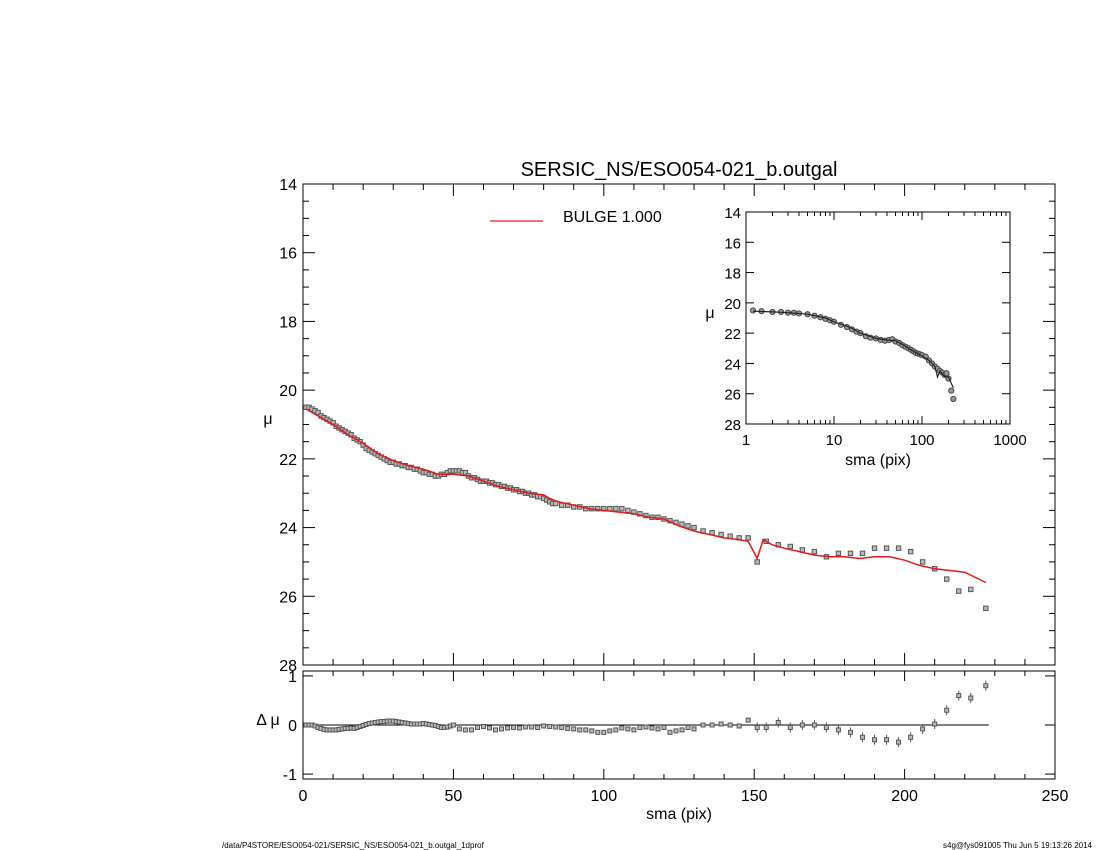  Describe the element at coordinates (288, 185) in the screenshot. I see `main-y-tick-label: 14` at that location.